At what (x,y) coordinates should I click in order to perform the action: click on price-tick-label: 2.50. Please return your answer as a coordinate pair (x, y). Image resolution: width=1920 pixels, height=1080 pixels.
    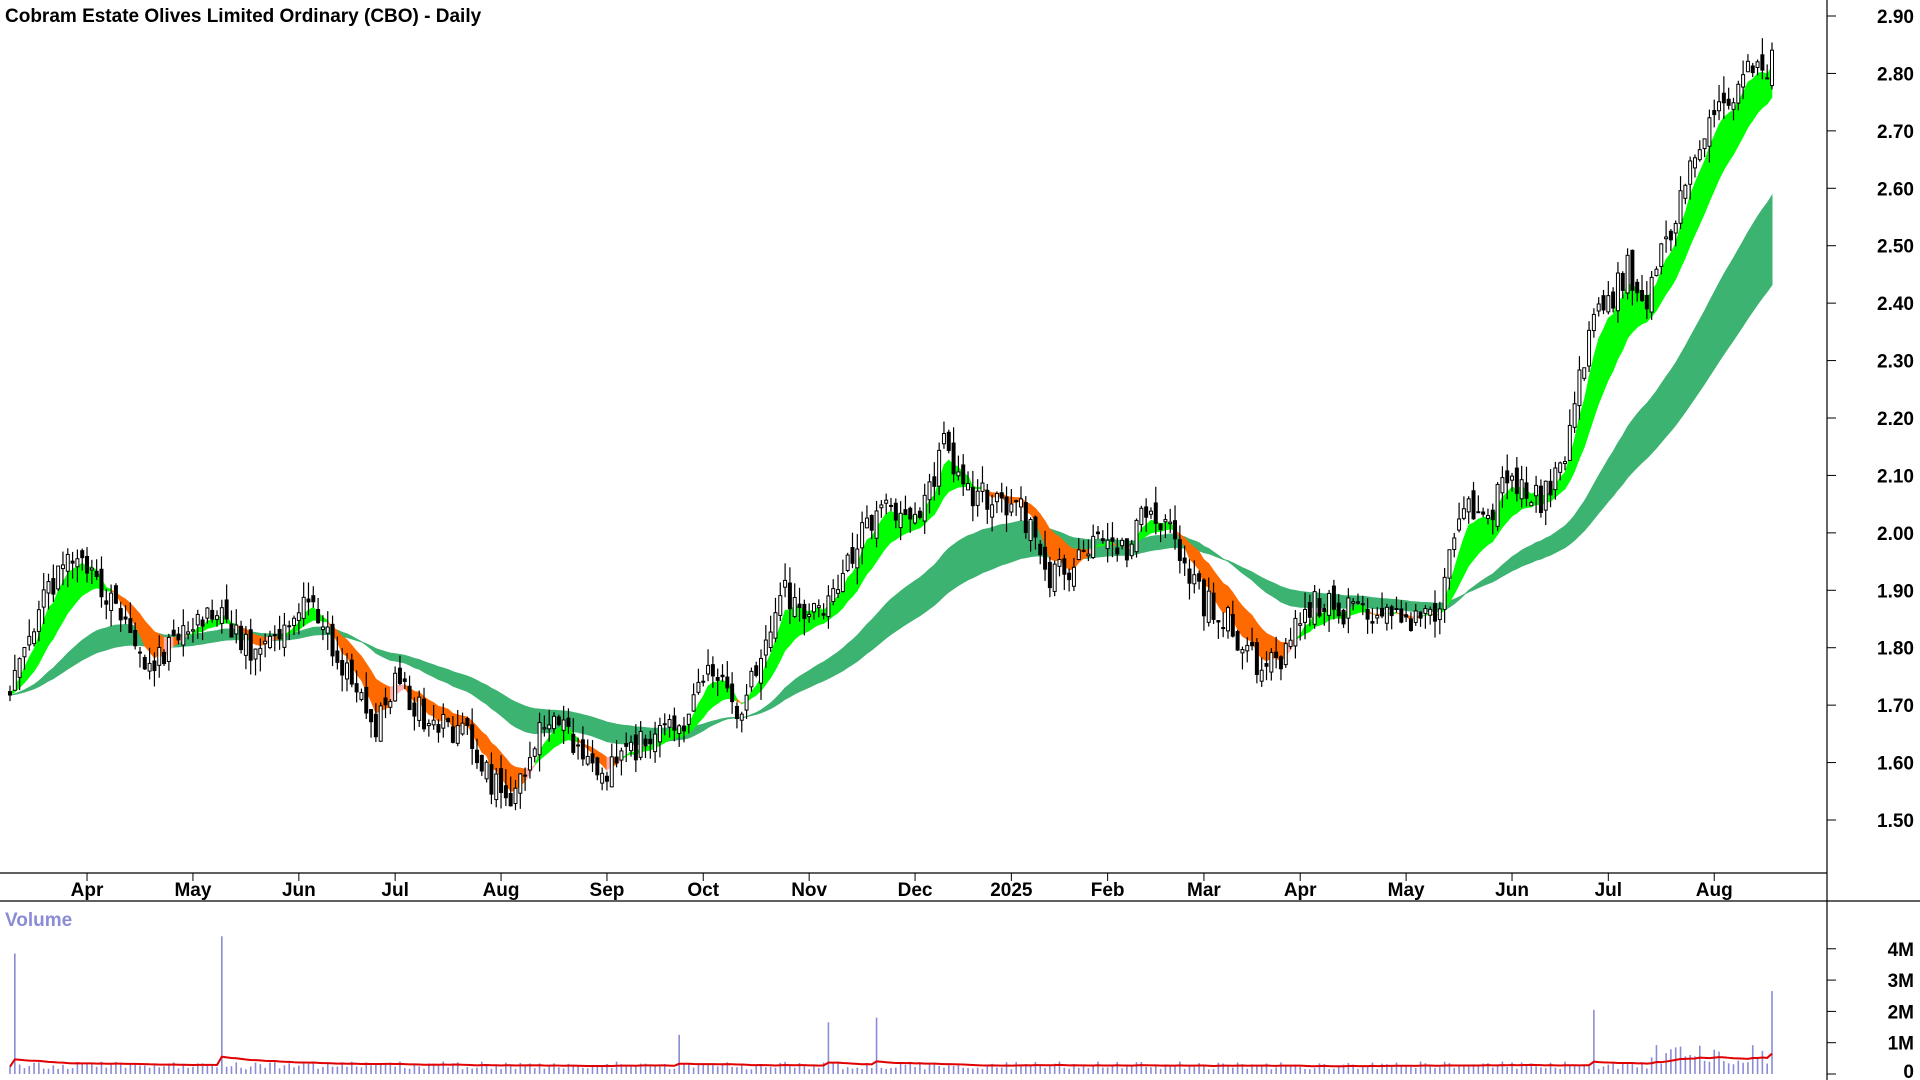
    Looking at the image, I should click on (1895, 247).